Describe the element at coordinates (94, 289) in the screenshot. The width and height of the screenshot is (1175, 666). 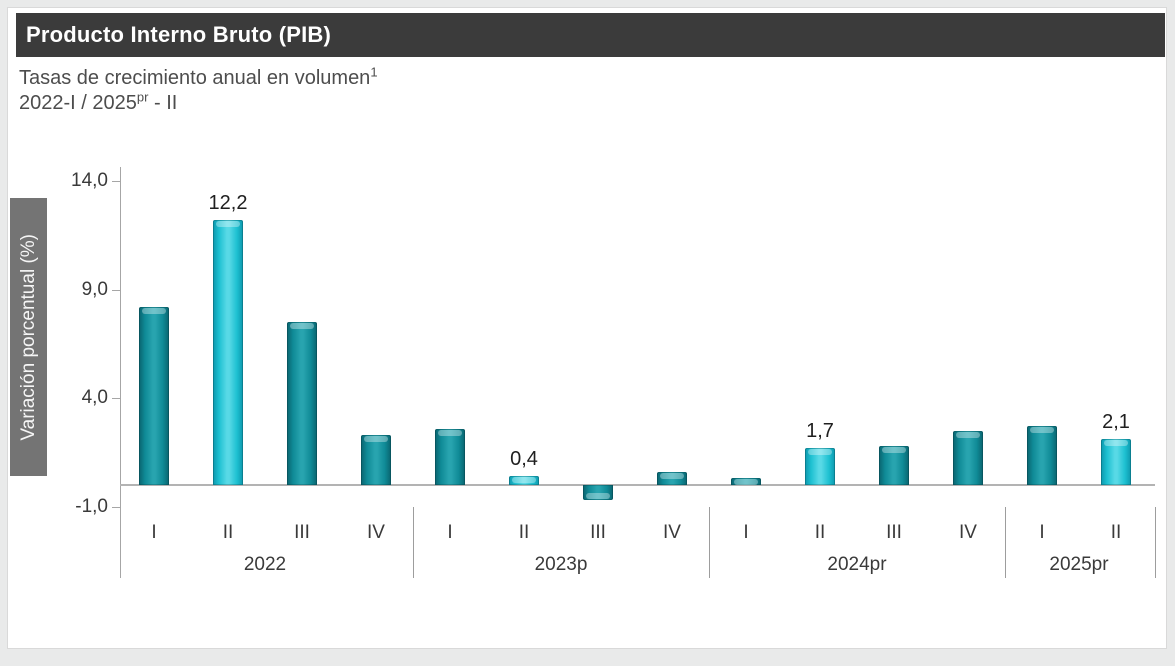
I see `y-axis-tick-label: 9,0` at that location.